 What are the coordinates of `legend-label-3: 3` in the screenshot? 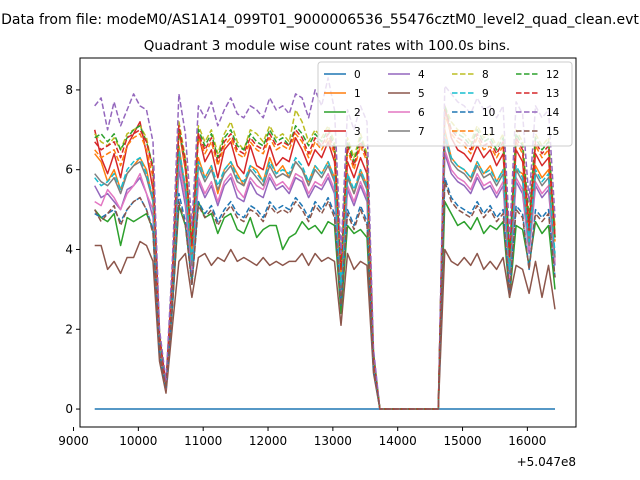 It's located at (357, 132).